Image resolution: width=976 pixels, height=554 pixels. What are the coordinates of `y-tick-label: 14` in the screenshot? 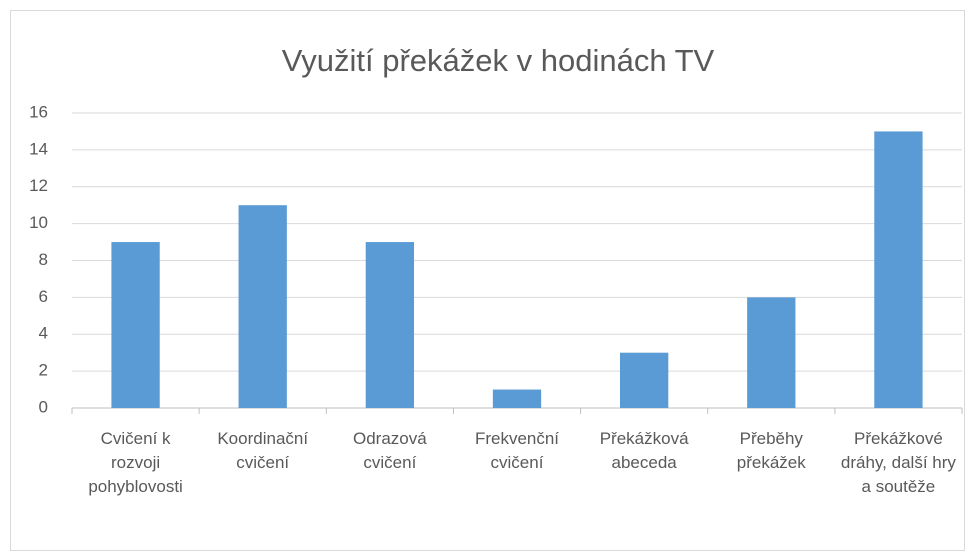 It's located at (38, 148).